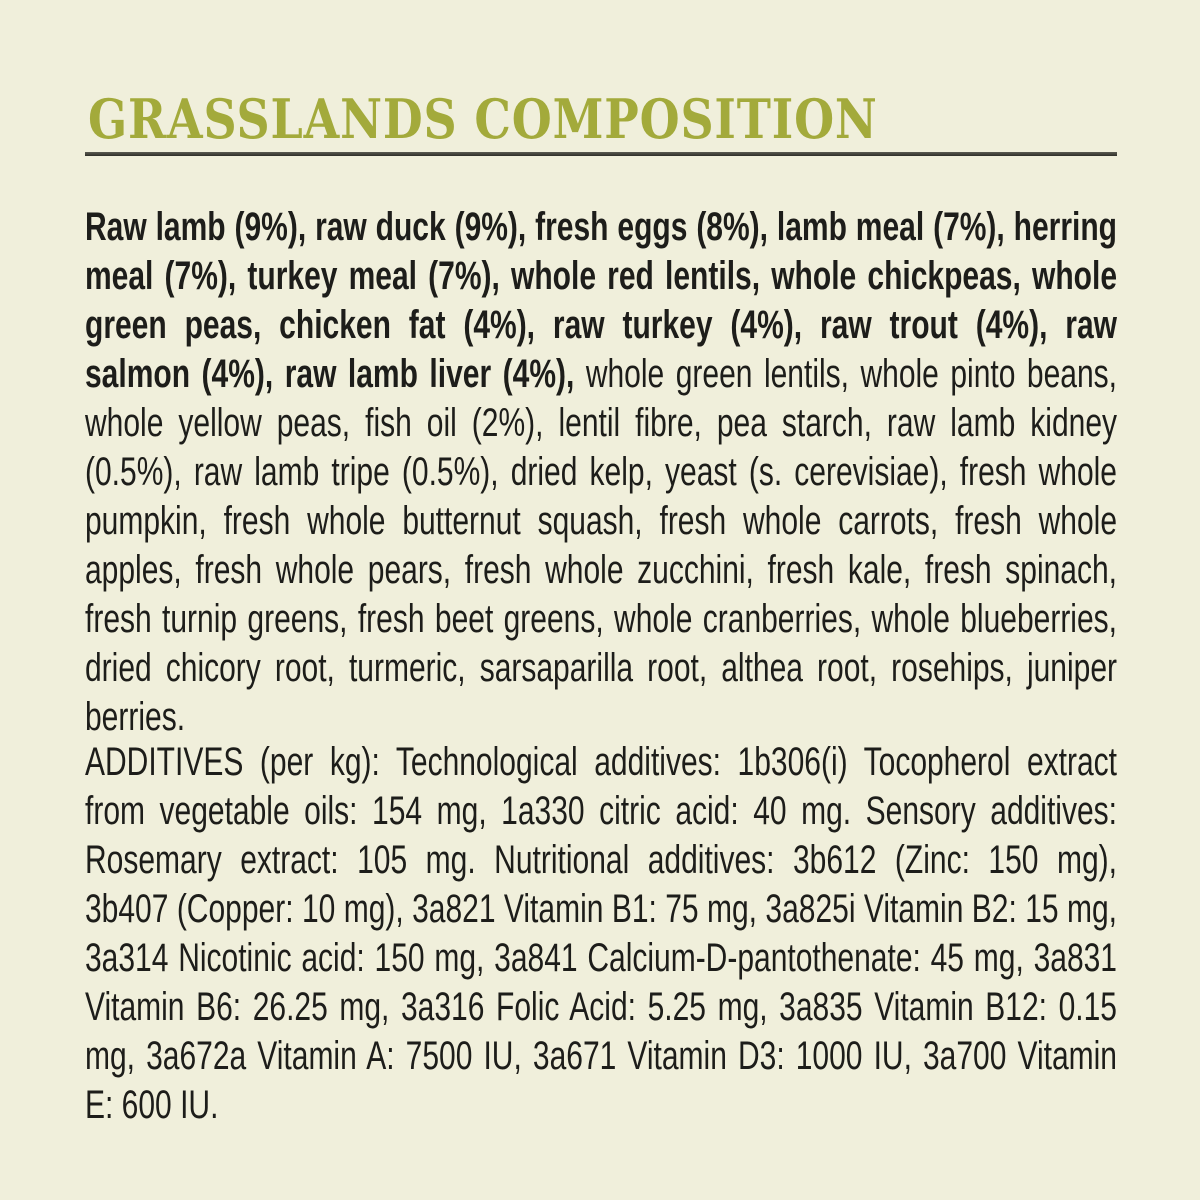 The image size is (1200, 1200). What do you see at coordinates (483, 119) in the screenshot?
I see `section-title: GRASSLANDS COMPOSITION` at bounding box center [483, 119].